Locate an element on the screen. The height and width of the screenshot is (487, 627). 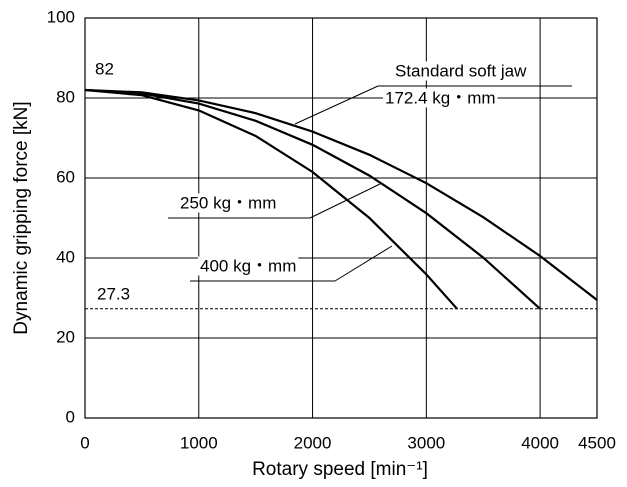
x-tick-label: 1000 is located at coordinates (199, 442).